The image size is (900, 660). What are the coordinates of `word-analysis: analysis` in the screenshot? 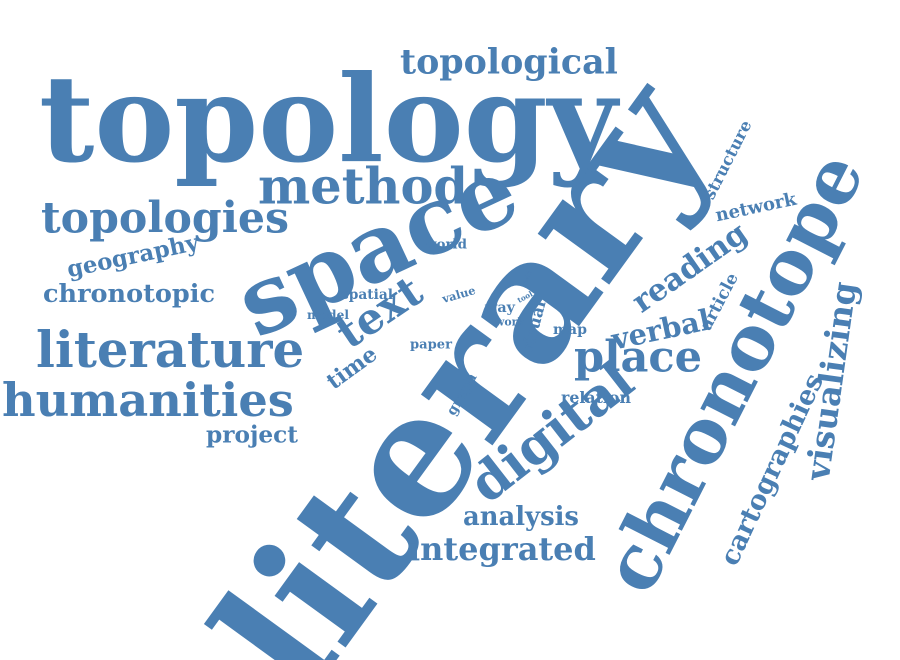 It's located at (521, 517).